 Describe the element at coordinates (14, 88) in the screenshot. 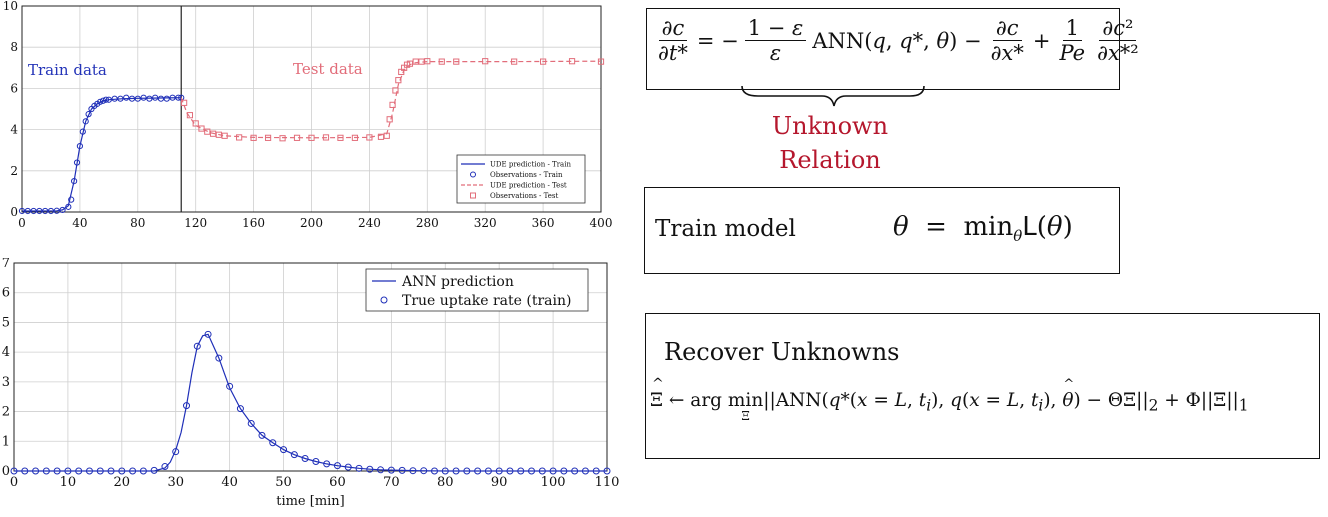

I see `y-tick-label: 6` at that location.